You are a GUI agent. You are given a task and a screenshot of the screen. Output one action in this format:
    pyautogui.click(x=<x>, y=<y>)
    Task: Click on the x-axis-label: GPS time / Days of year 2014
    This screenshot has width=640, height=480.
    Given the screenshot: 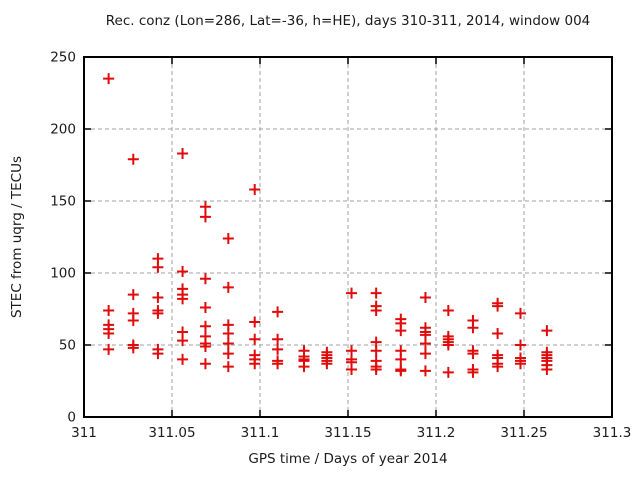 What is the action you would take?
    pyautogui.click(x=348, y=459)
    